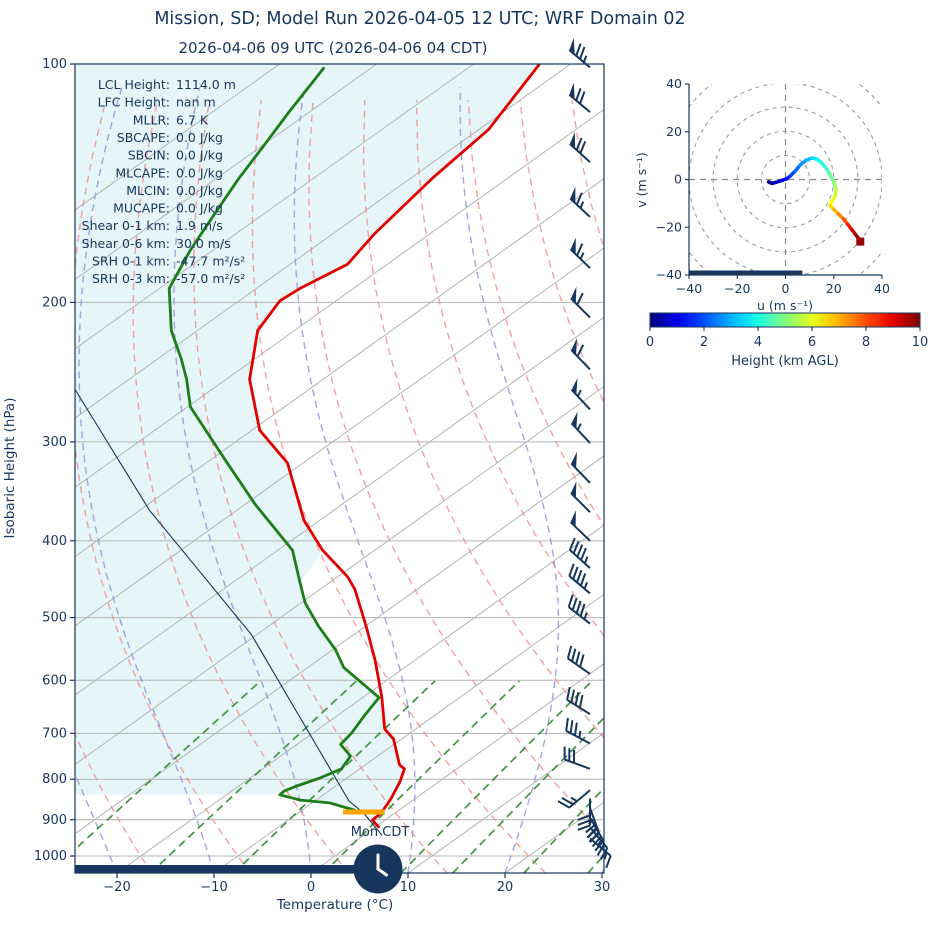 The height and width of the screenshot is (940, 928). I want to click on hodograph-trace, so click(813, 198).